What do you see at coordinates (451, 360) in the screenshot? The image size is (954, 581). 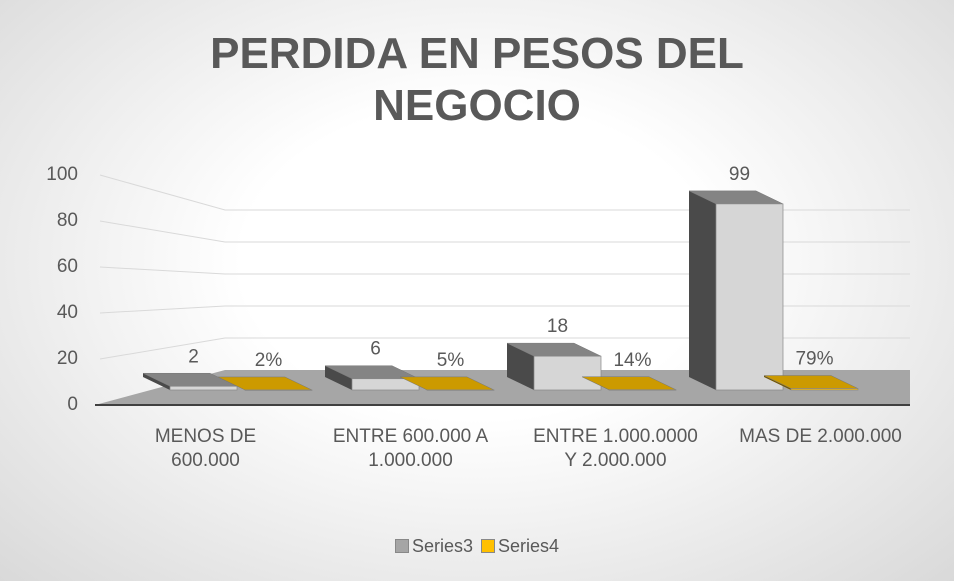 I see `data-label: 5%` at bounding box center [451, 360].